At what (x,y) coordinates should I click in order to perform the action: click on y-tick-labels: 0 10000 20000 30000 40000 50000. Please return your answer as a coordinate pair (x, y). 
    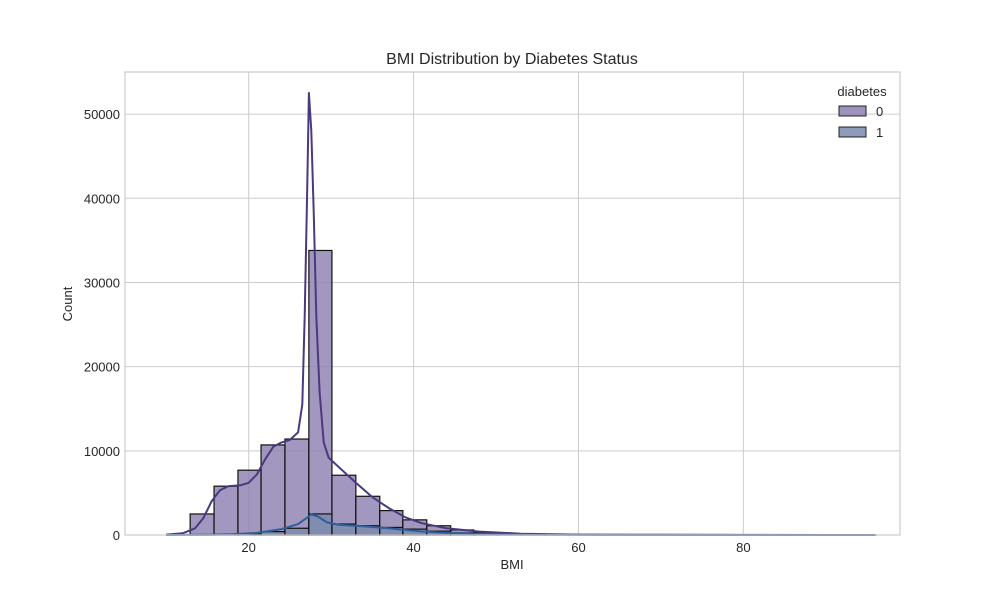
    Looking at the image, I should click on (102, 325).